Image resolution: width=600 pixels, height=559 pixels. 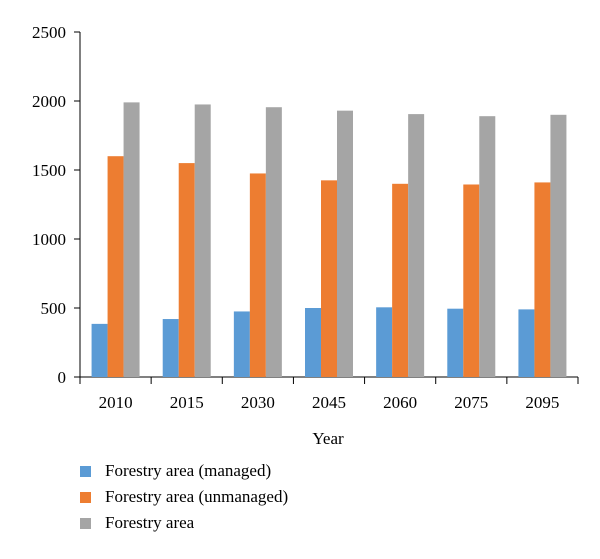 What do you see at coordinates (54, 308) in the screenshot?
I see `y-tick-label: 500` at bounding box center [54, 308].